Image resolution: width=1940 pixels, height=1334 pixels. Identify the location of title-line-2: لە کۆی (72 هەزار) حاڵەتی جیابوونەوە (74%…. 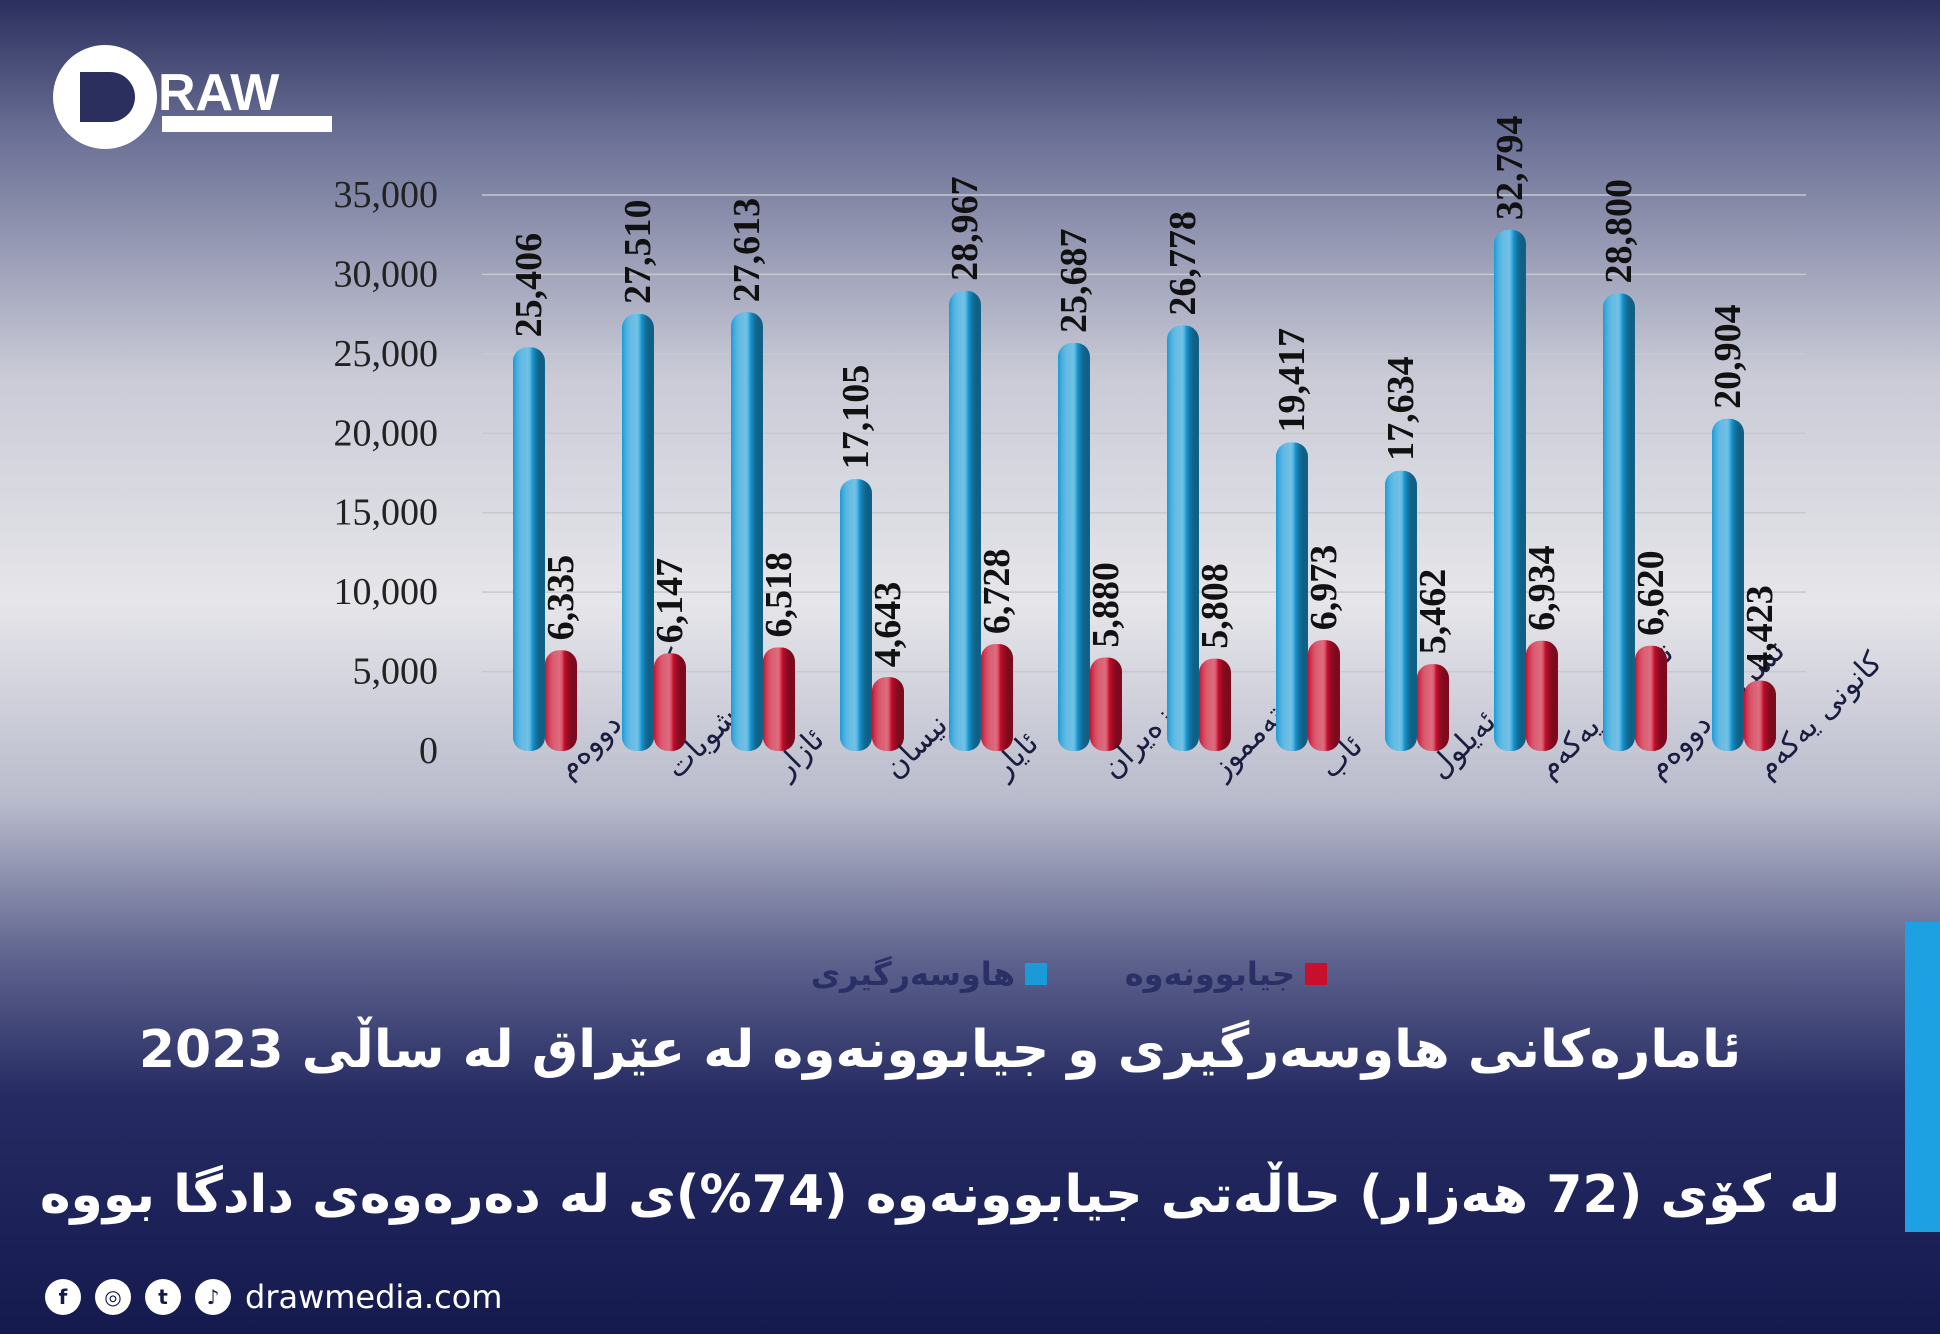
(940, 1195).